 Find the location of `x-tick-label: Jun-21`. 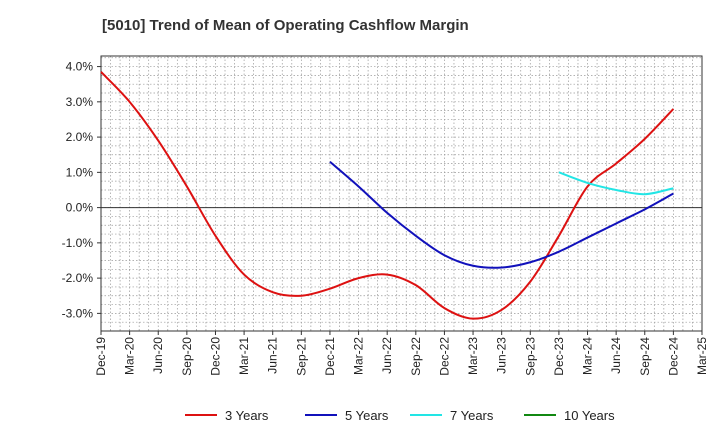

x-tick-label: Jun-21 is located at coordinates (273, 355).